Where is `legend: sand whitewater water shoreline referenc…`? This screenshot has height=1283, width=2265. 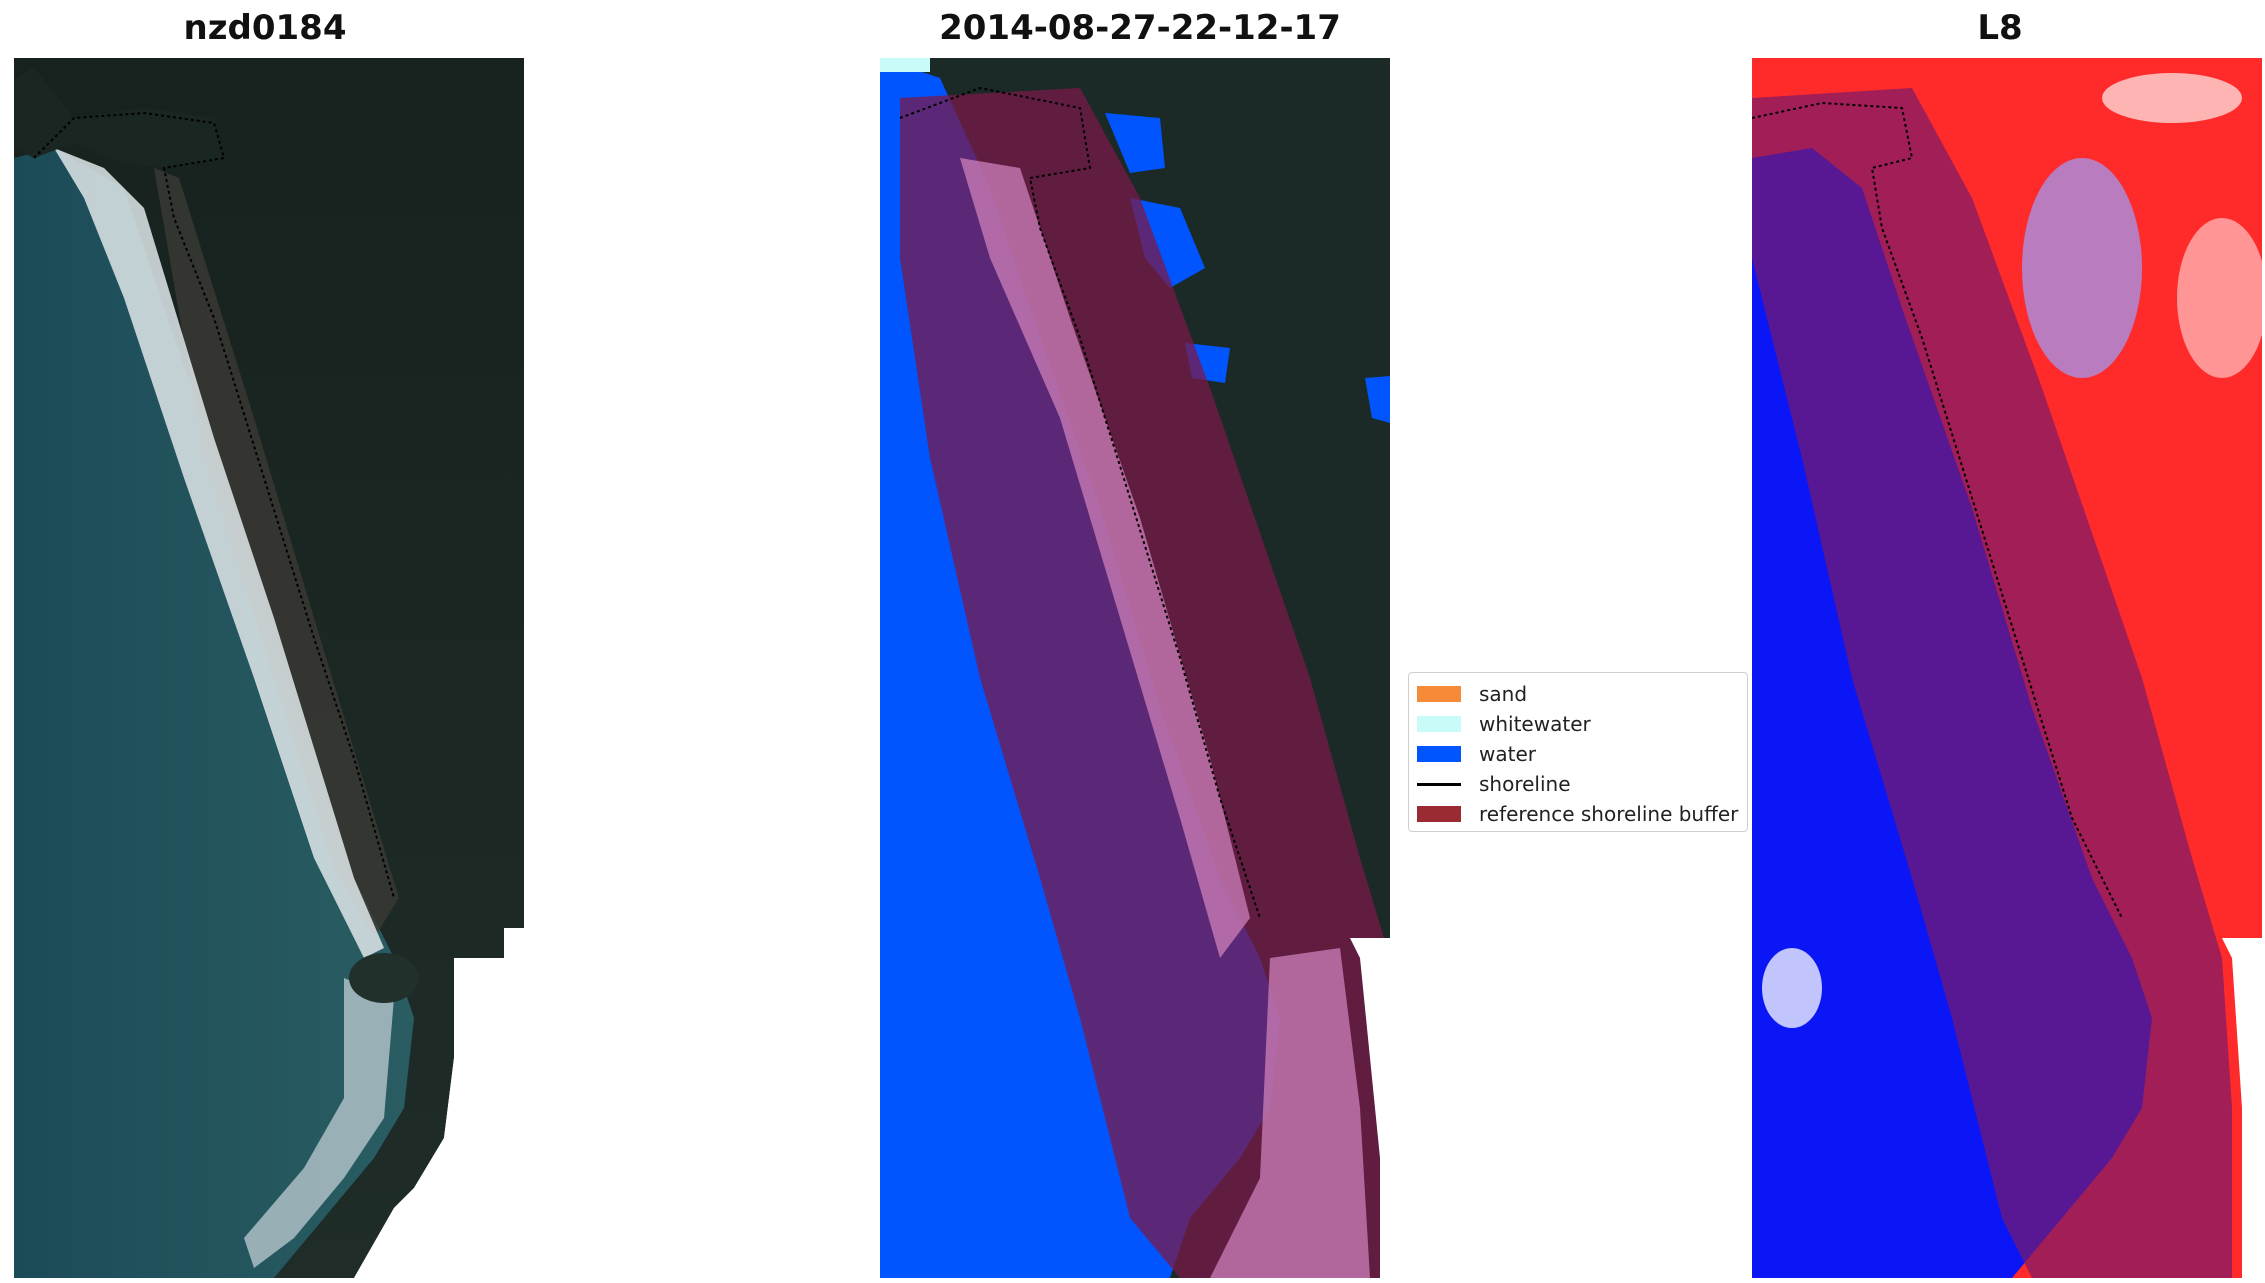
legend: sand whitewater water shoreline referenc… is located at coordinates (1578, 752).